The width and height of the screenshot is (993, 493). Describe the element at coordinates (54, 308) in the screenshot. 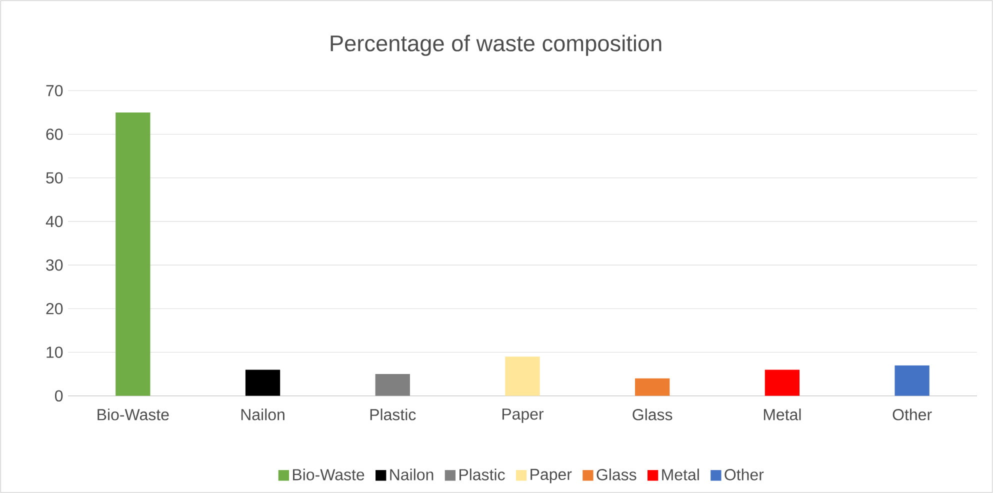

I see `y-tick-label: 20` at that location.